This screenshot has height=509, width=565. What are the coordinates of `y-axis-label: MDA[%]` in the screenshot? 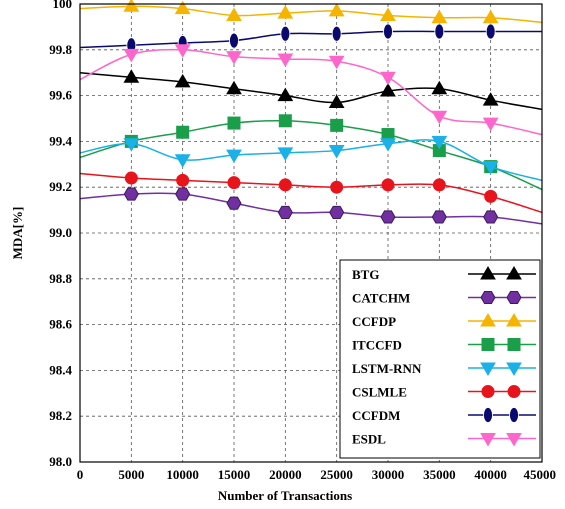 It's located at (17, 233).